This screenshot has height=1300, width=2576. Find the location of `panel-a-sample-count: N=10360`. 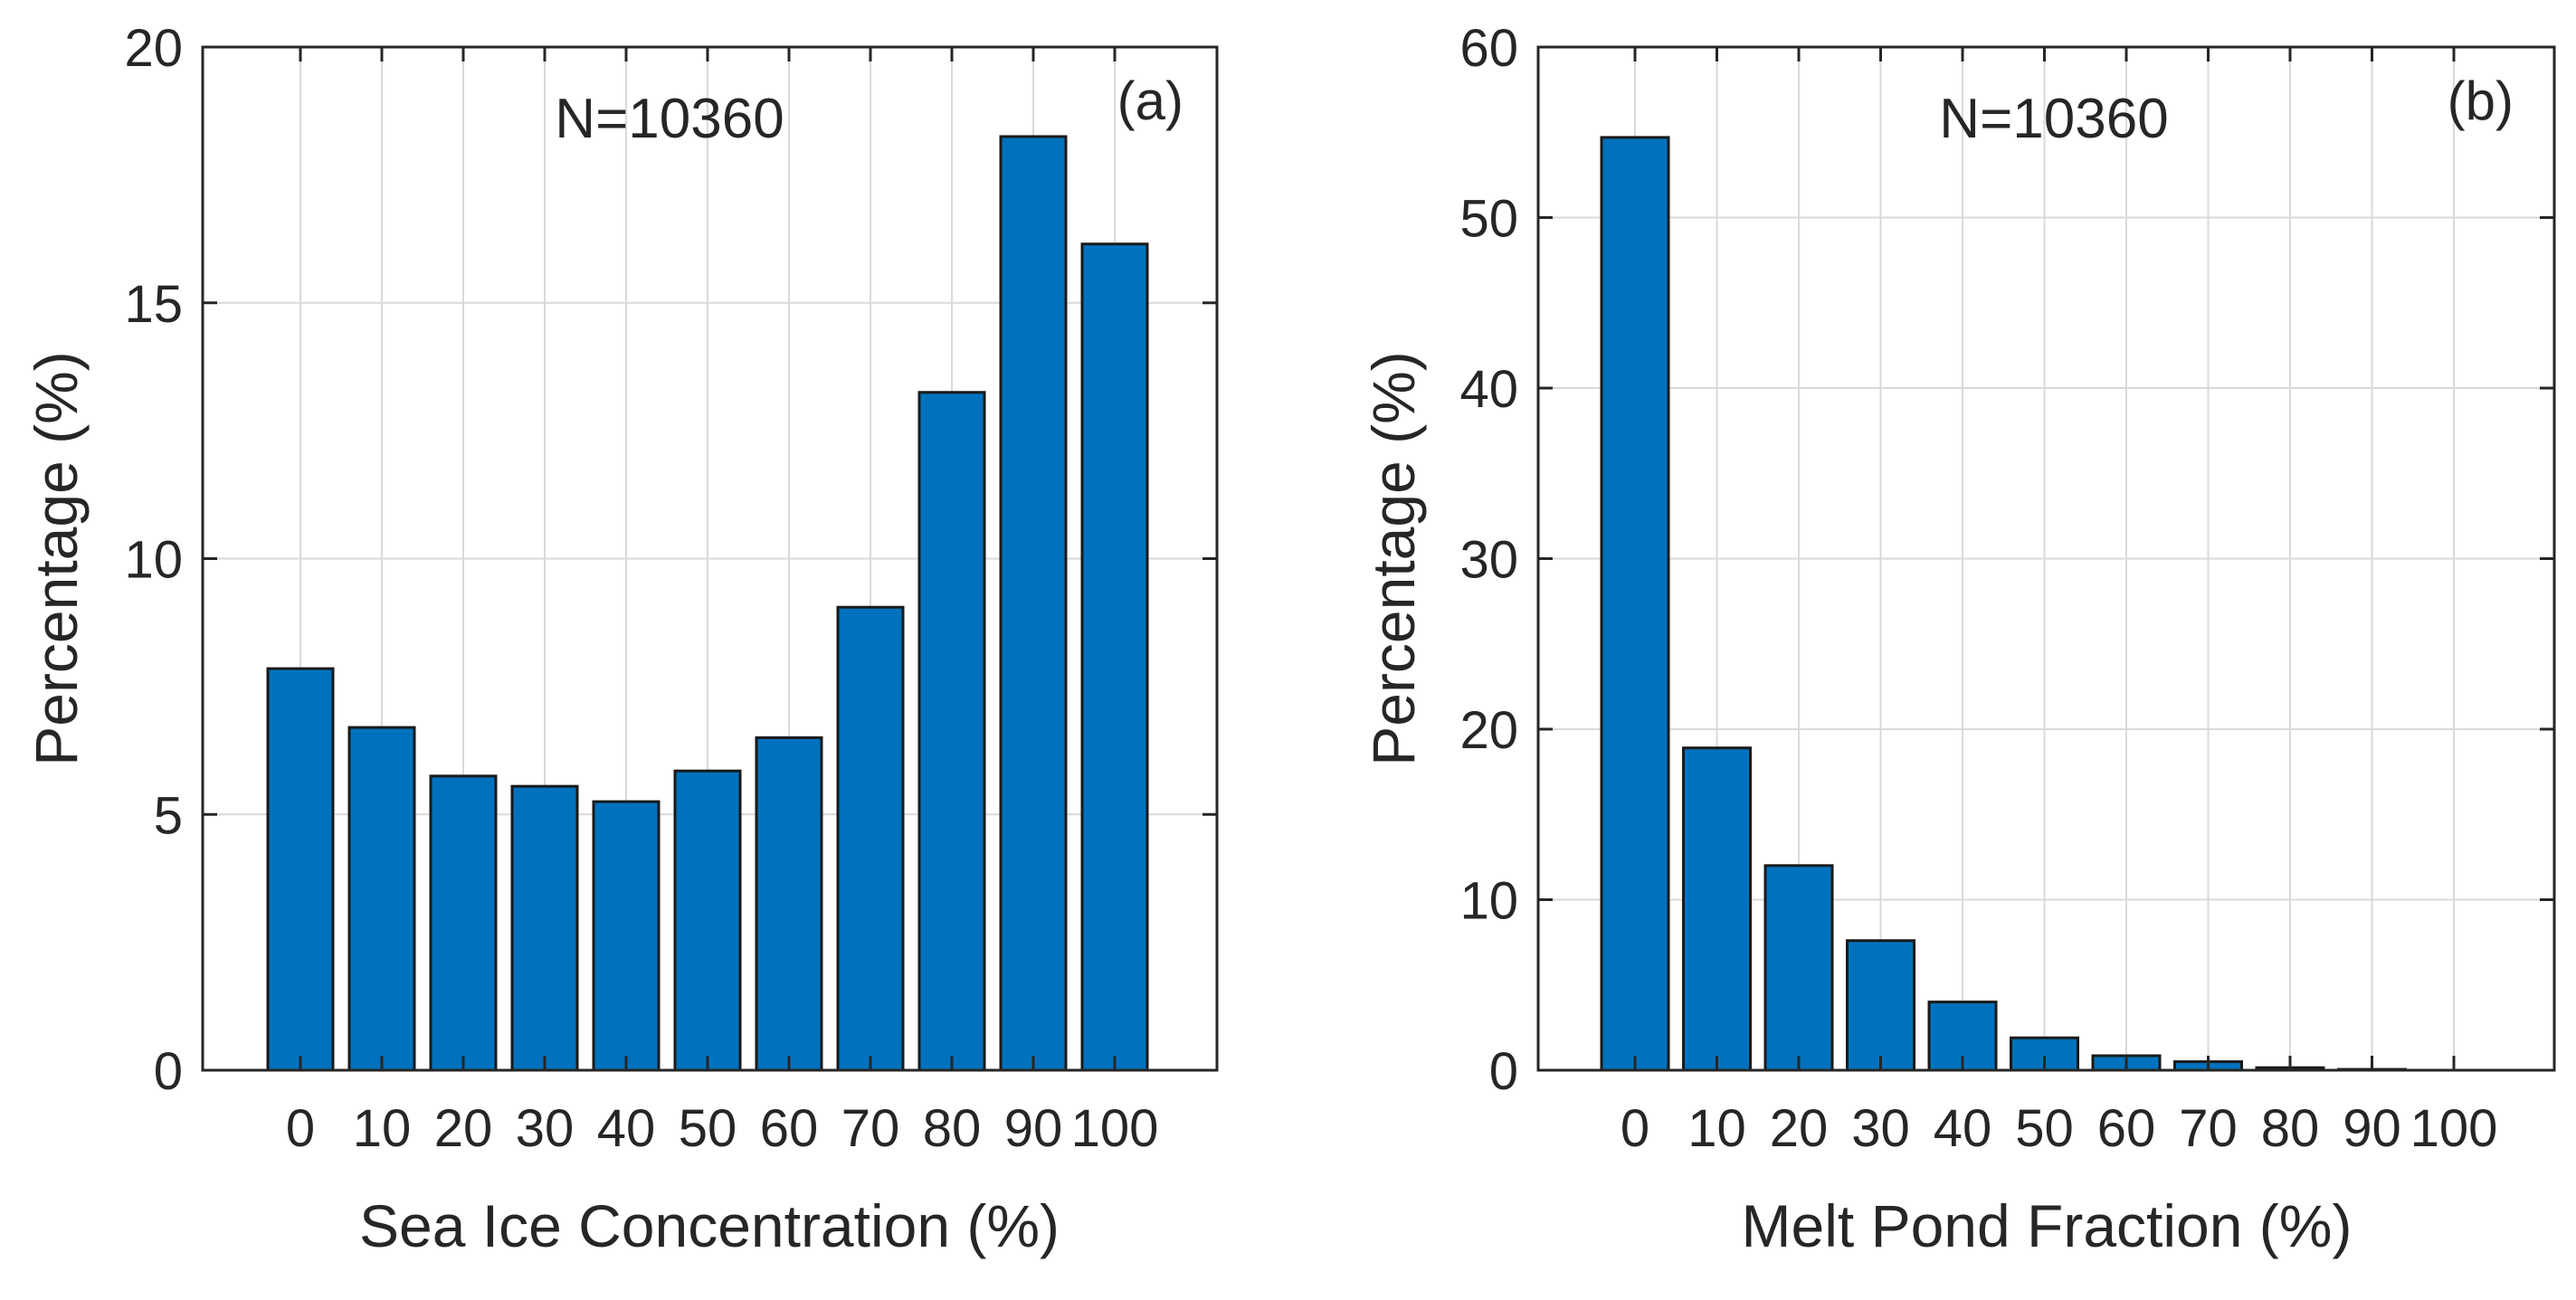

panel-a-sample-count: N=10360 is located at coordinates (669, 119).